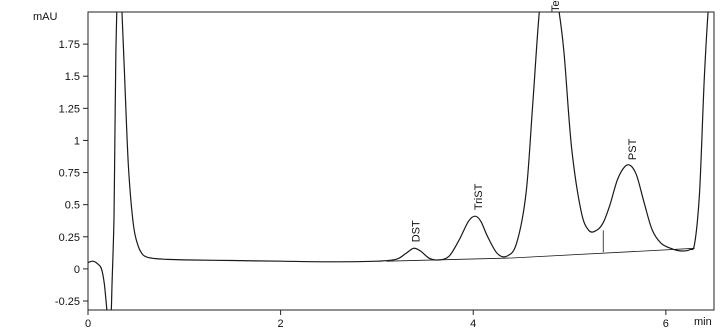 The image size is (727, 332). Describe the element at coordinates (69, 45) in the screenshot. I see `y-tick-label: 1.75` at that location.